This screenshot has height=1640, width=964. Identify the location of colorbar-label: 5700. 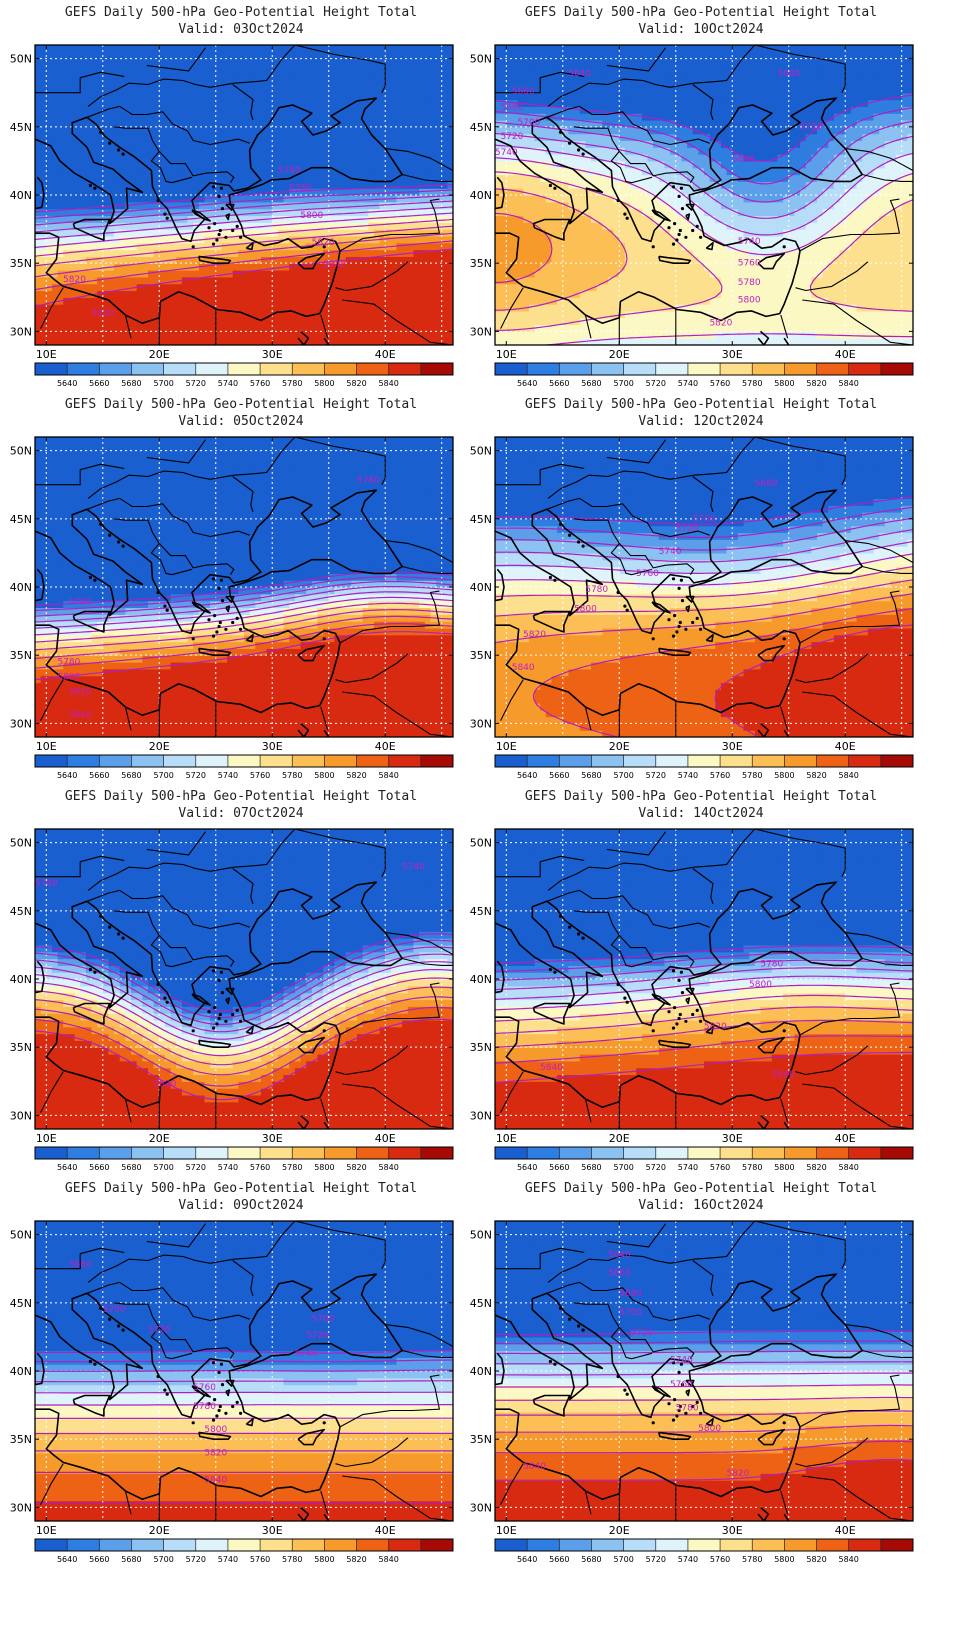
(623, 775).